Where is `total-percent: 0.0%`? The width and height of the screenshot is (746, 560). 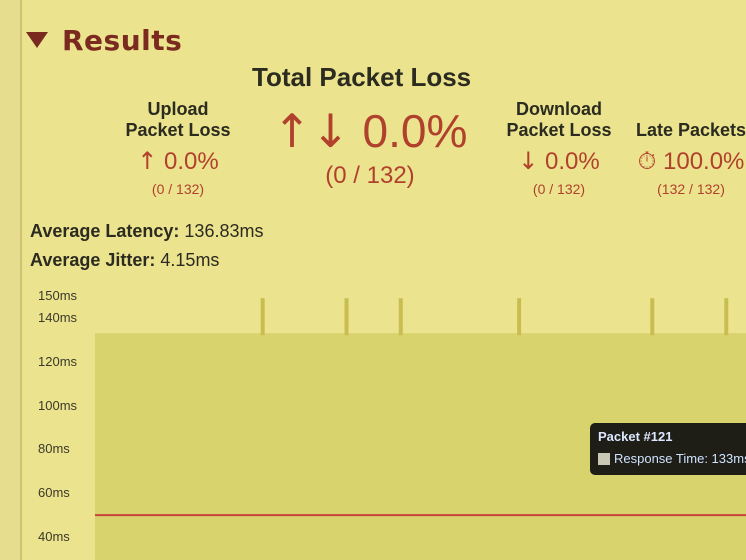
total-percent: 0.0% is located at coordinates (415, 131).